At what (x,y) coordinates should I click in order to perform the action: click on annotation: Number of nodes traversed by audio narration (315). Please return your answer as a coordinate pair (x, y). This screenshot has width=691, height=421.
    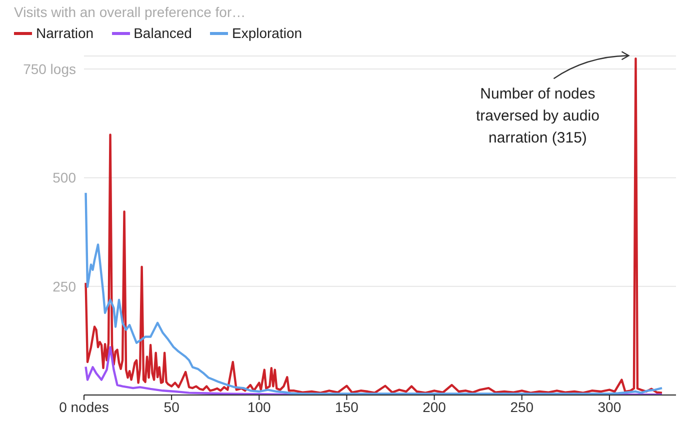
    Looking at the image, I should click on (538, 116).